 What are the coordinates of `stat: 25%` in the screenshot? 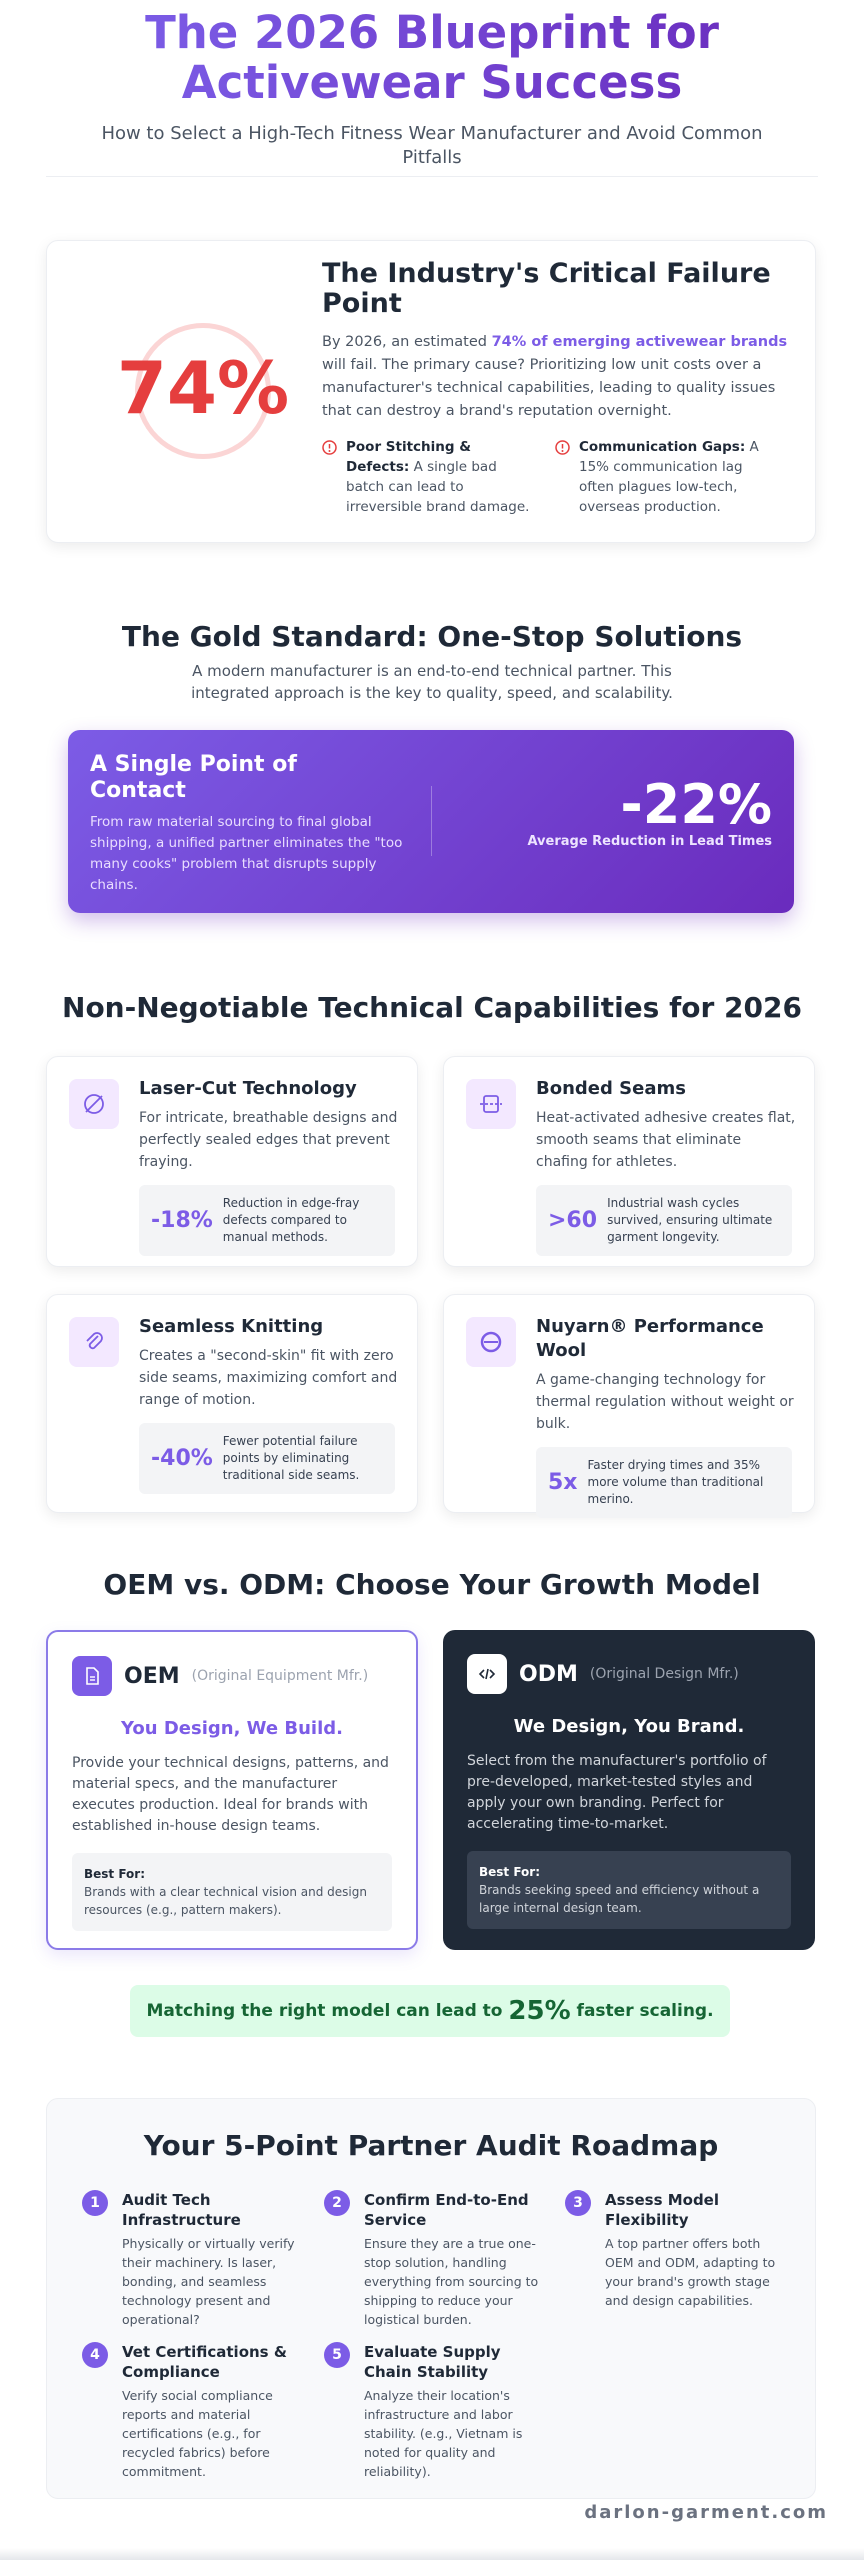 It's located at (539, 2011).